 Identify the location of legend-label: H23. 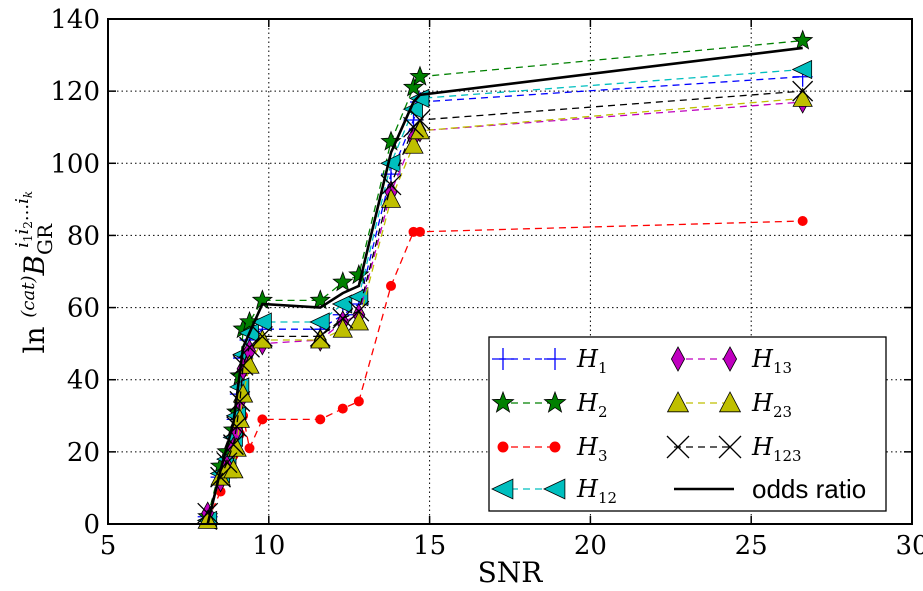
(771, 405).